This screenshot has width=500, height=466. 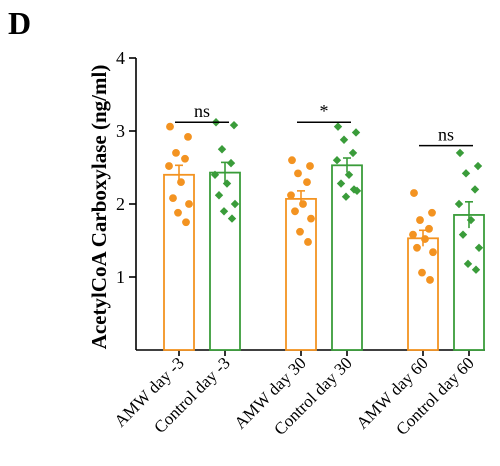 I want to click on y-tick-label-1: 1, so click(x=120, y=277).